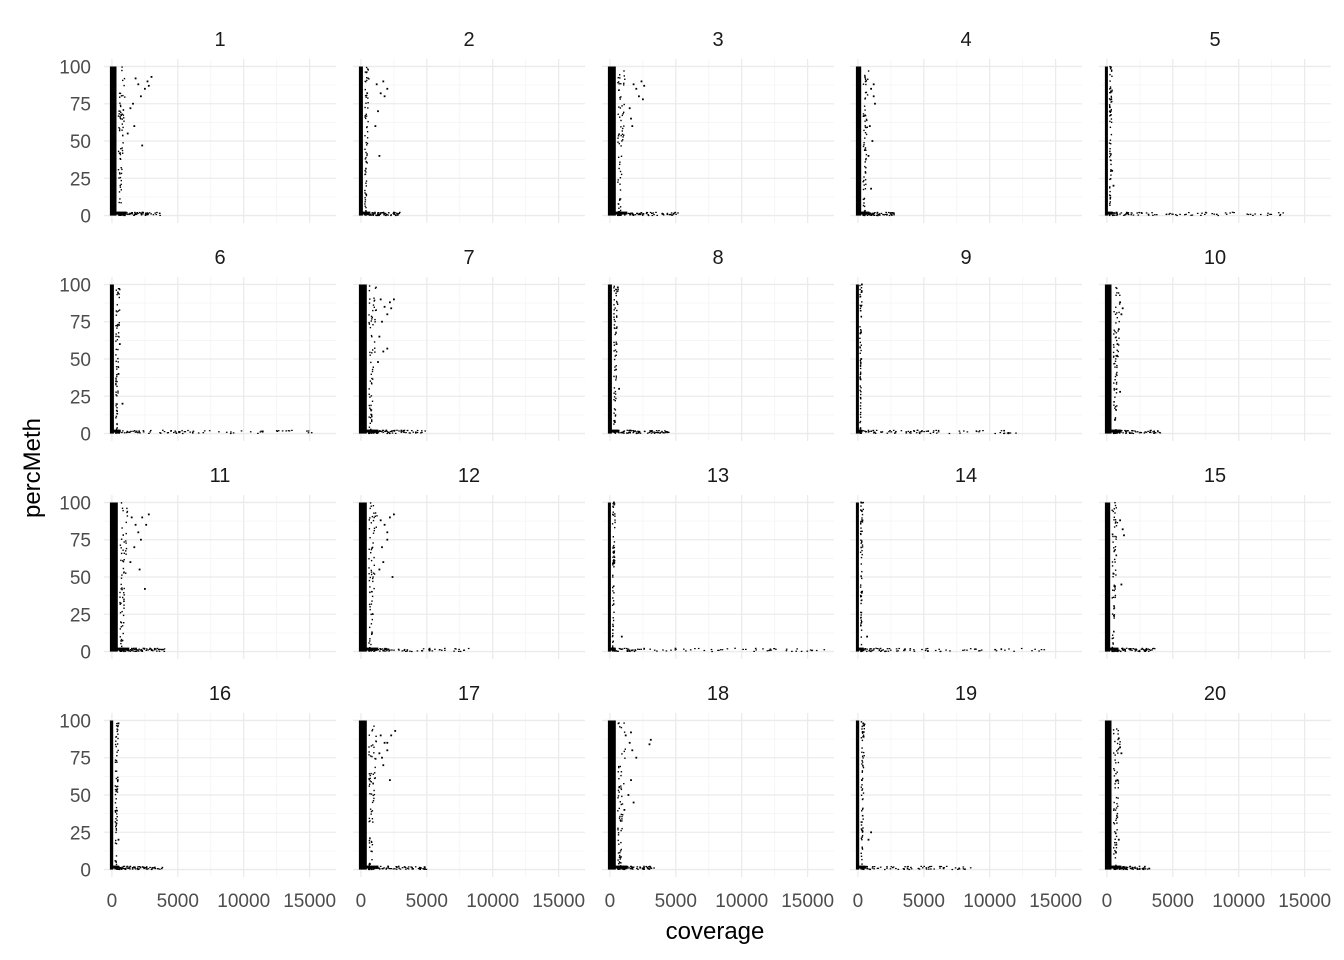 The image size is (1344, 960). What do you see at coordinates (80, 105) in the screenshot?
I see `y-tick-label: 75` at bounding box center [80, 105].